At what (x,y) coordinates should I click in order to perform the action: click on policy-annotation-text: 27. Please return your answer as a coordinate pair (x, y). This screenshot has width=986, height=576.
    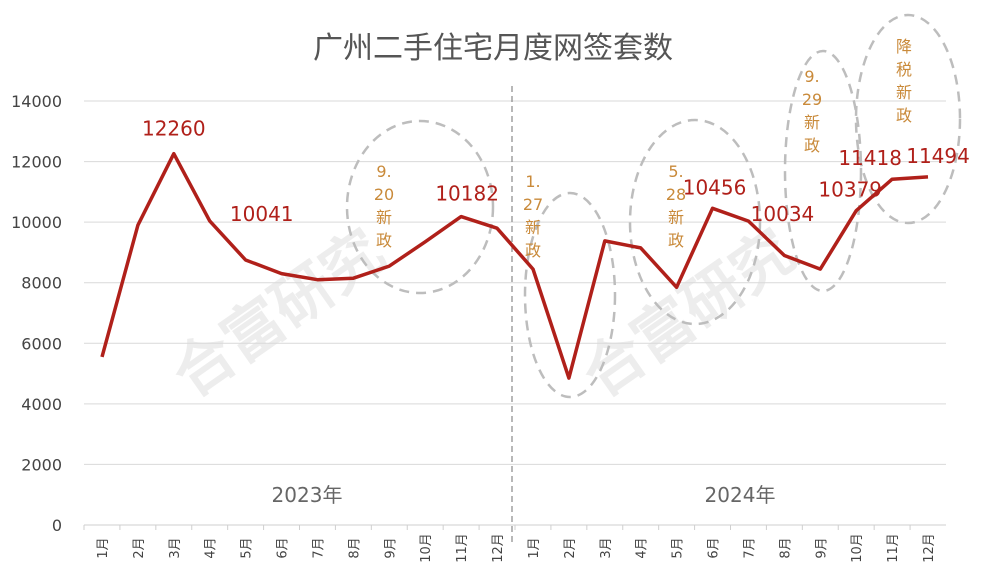
    Looking at the image, I should click on (533, 204).